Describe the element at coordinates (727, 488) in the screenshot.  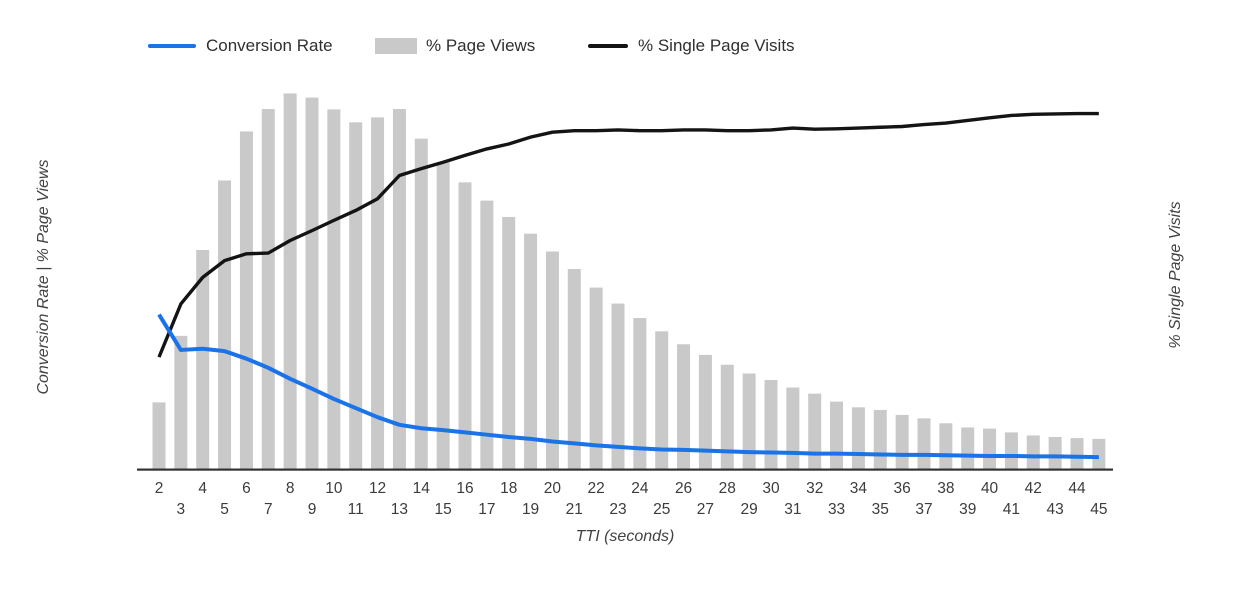
I see `x-tick-label: 28` at that location.